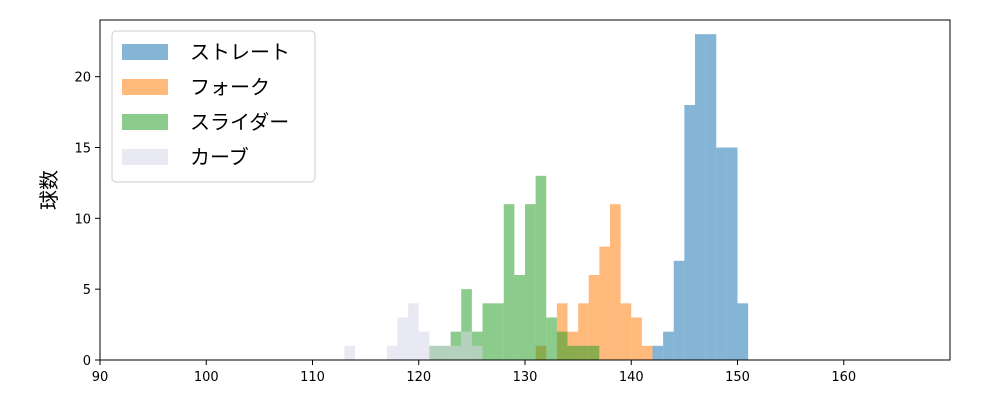 The image size is (1000, 404). What do you see at coordinates (631, 377) in the screenshot?
I see `x-tick-label: 140` at bounding box center [631, 377].